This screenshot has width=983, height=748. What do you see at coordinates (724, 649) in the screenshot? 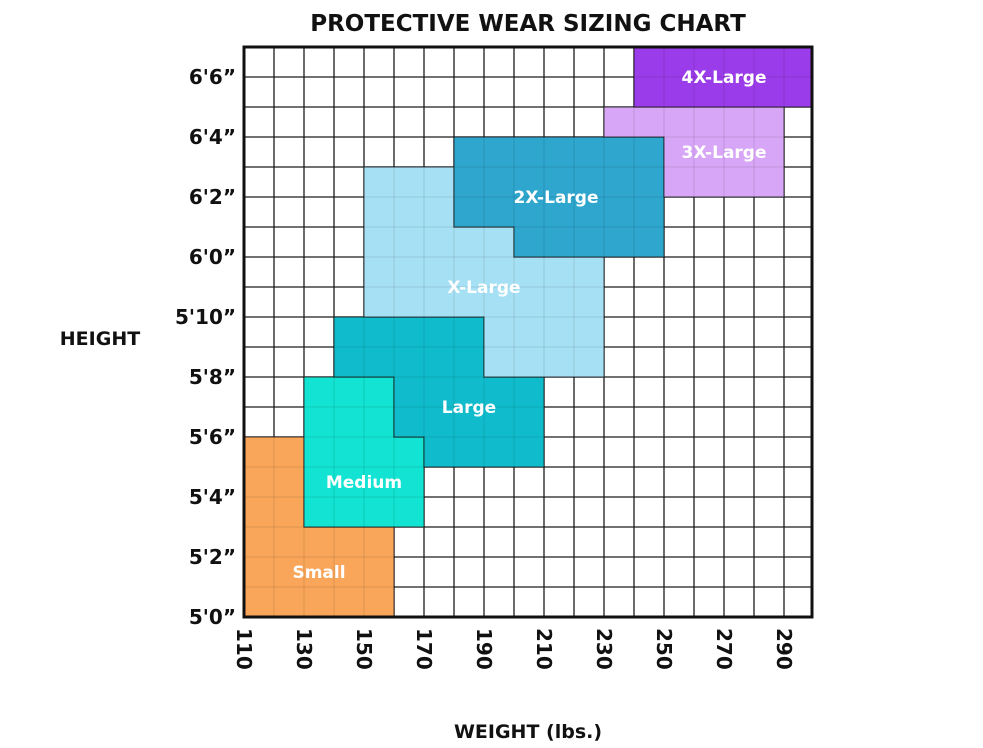
I see `x-tick-label: 270` at bounding box center [724, 649].